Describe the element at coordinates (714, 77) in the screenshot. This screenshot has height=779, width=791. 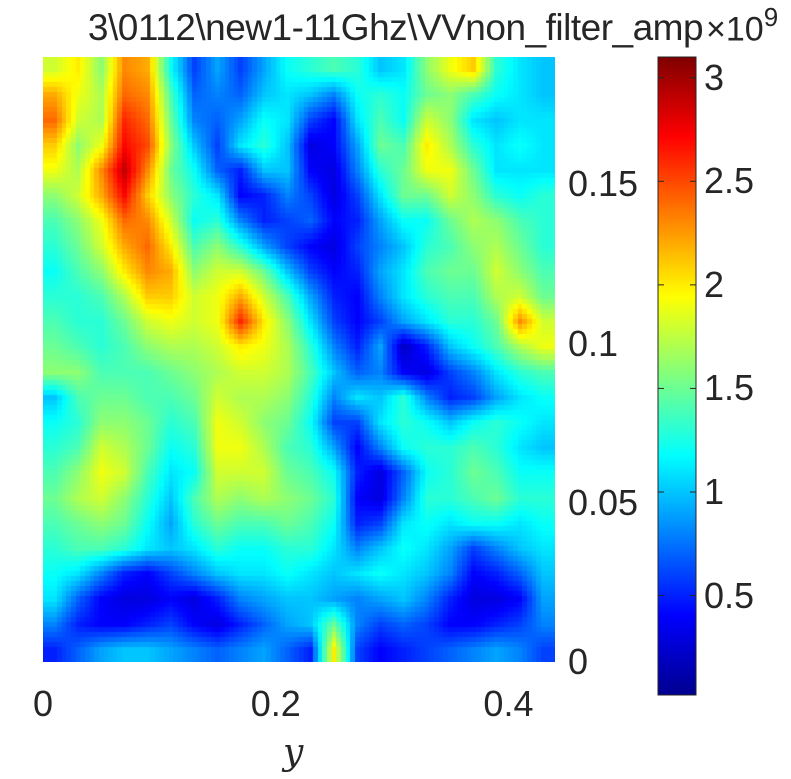
I see `colorbar-tick-label: 3` at that location.